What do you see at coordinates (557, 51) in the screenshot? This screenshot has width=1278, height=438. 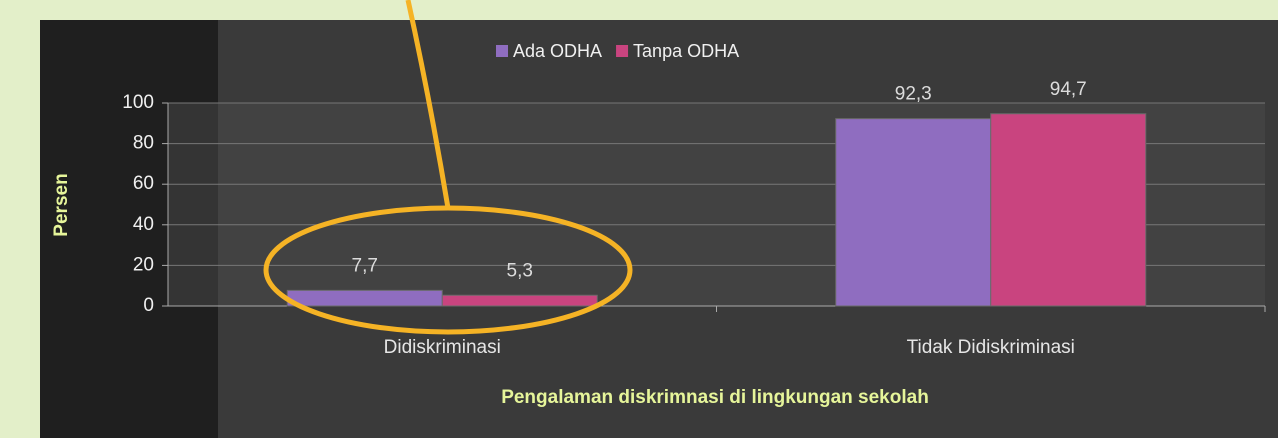 I see `legend-label: Ada ODHA` at bounding box center [557, 51].